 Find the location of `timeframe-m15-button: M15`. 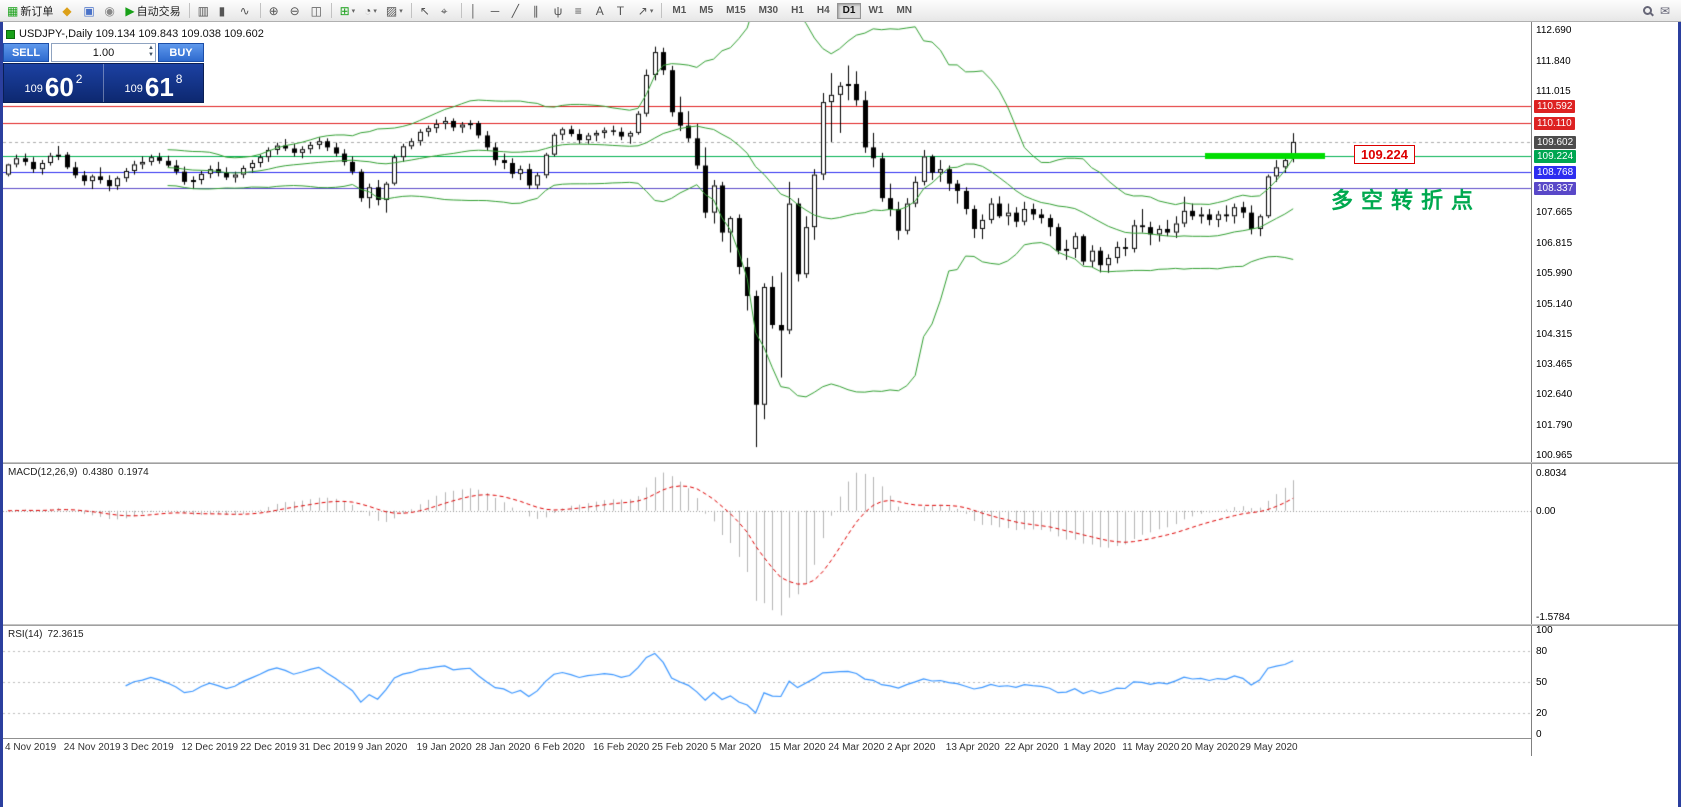

timeframe-m15-button: M15 is located at coordinates (736, 10).